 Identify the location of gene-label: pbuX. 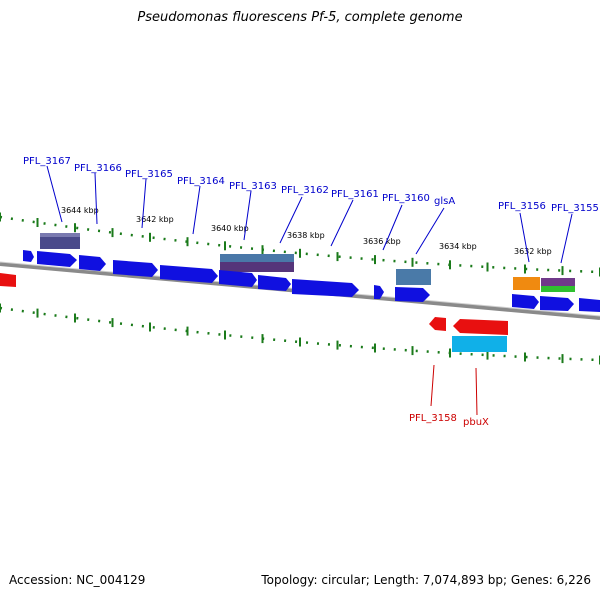
(476, 422).